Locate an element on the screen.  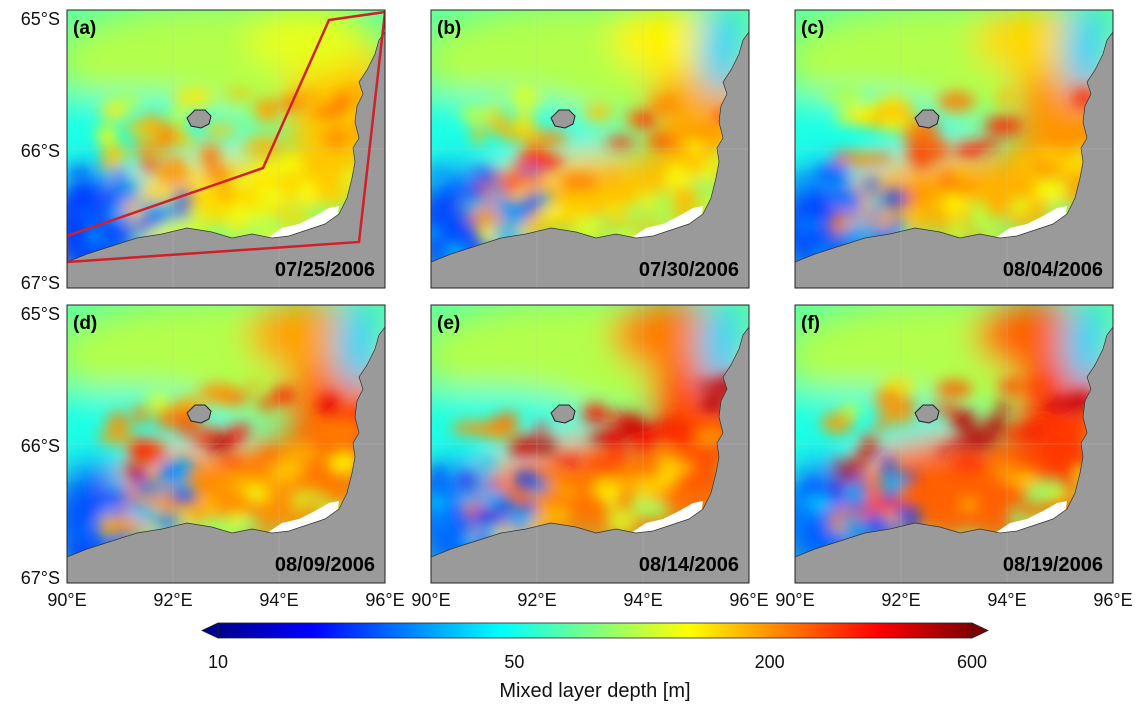
colorbar-max-arrow is located at coordinates (980, 630).